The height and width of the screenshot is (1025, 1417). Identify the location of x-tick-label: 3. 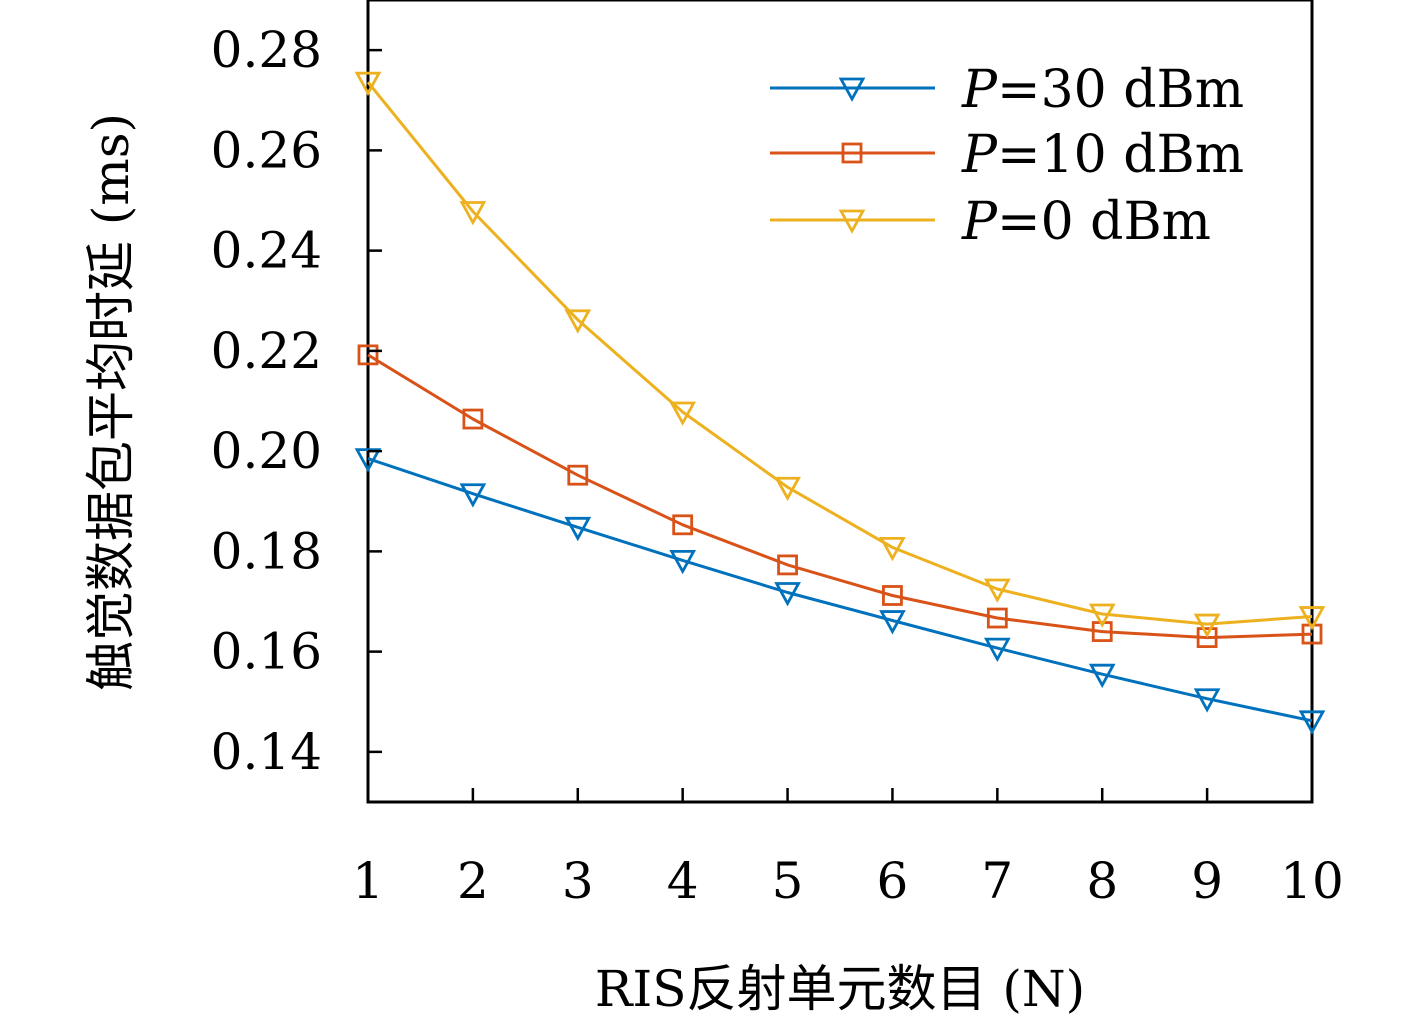
(578, 881).